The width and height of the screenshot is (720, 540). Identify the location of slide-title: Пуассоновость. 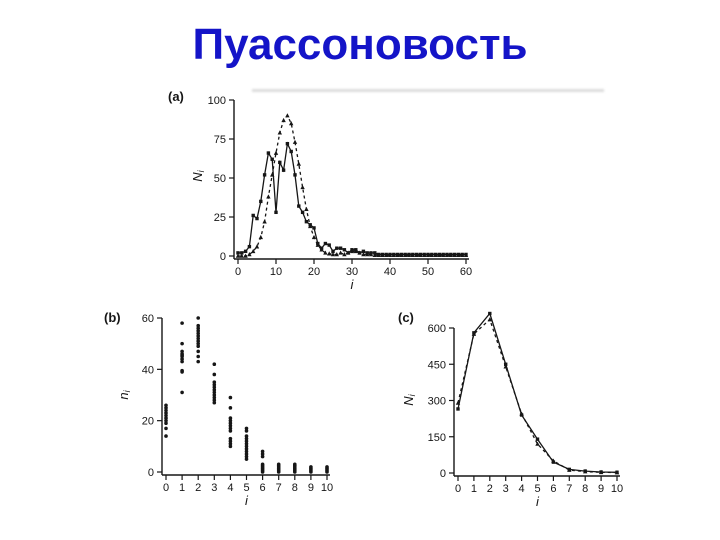
(360, 44).